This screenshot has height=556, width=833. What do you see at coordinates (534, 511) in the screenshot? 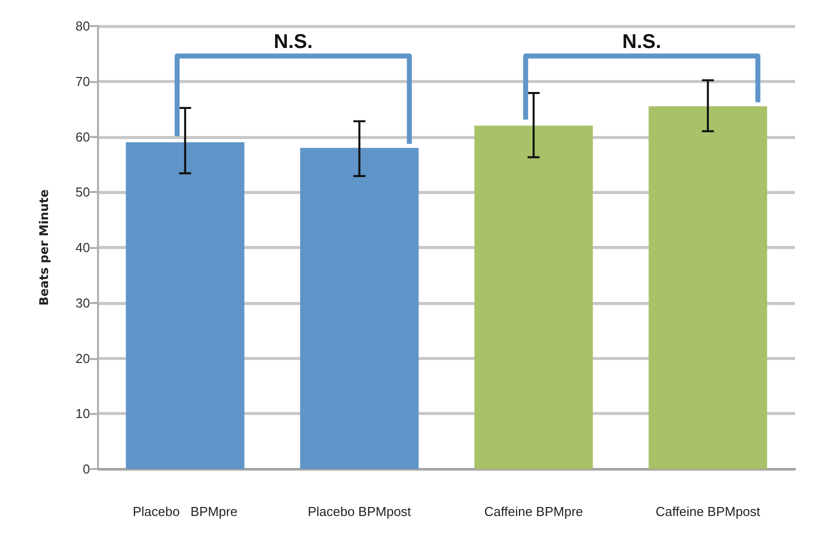
I see `x-tick-label: Caffeine BPMpre` at bounding box center [534, 511].